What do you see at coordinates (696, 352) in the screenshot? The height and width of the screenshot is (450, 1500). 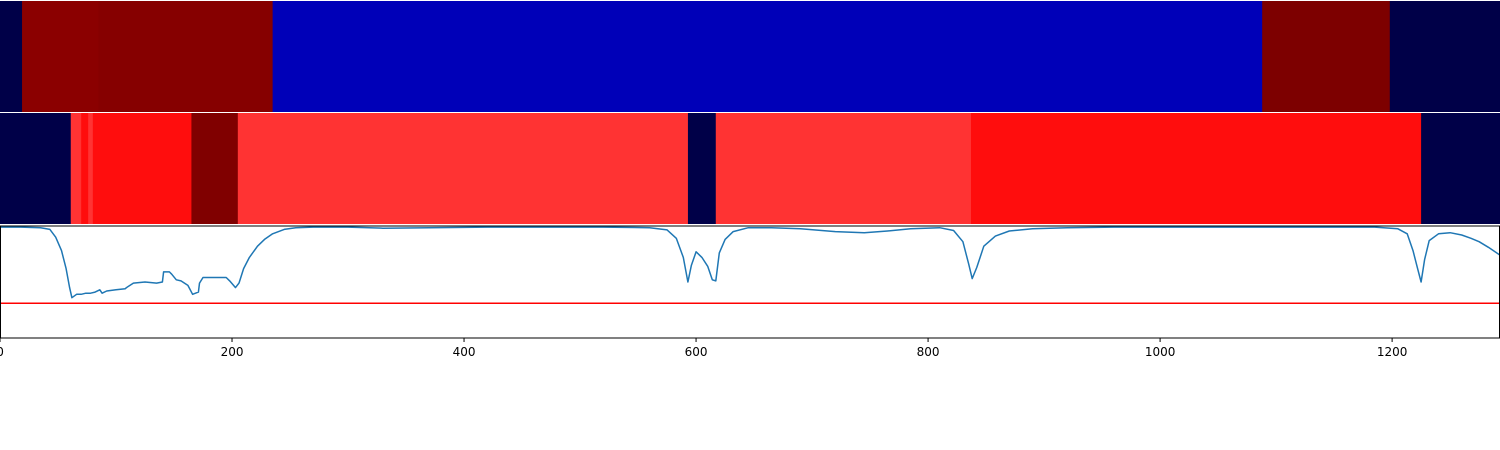 I see `x-tick-label: 600` at bounding box center [696, 352].